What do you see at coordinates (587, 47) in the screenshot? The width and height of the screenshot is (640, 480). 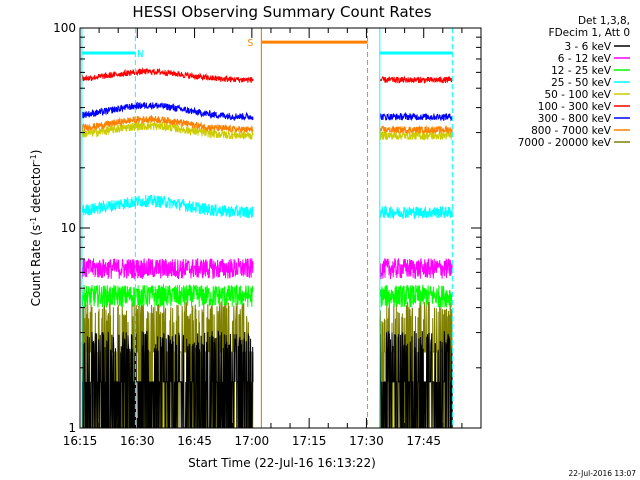 I see `legend-entry: 3 - 6 keV` at bounding box center [587, 47].